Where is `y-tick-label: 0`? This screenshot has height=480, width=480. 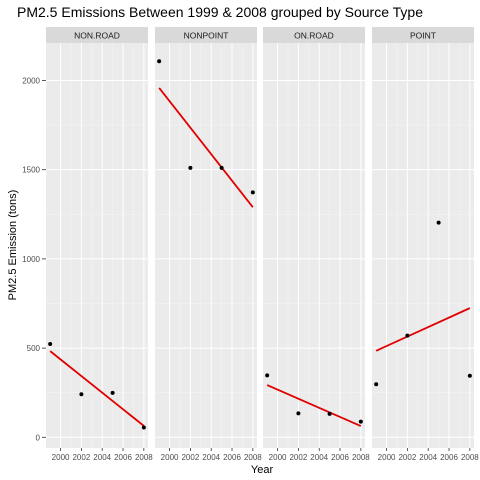 y-tick-label: 0 is located at coordinates (38, 437).